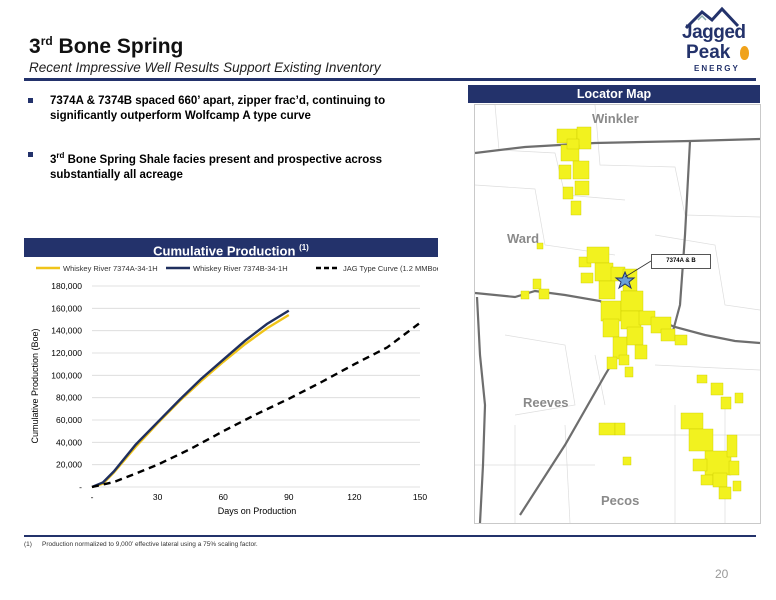 Image resolution: width=776 pixels, height=600 pixels. What do you see at coordinates (223, 497) in the screenshot?
I see `x-tick-label: 60` at bounding box center [223, 497].